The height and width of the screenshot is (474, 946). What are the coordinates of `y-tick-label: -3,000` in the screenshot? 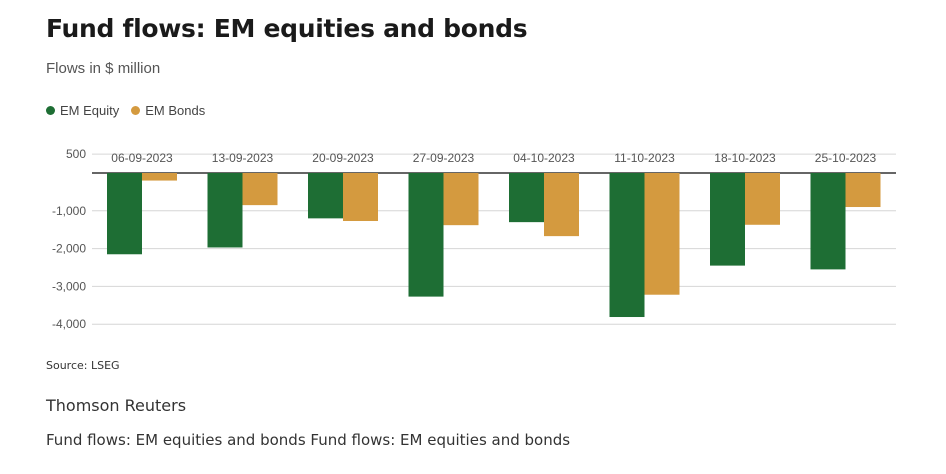 It's located at (69, 286).